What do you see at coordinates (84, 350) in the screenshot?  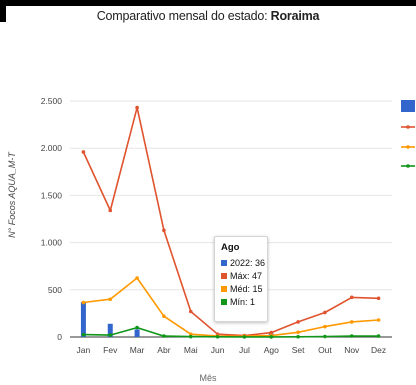 I see `x-tick-label: Jan` at bounding box center [84, 350].